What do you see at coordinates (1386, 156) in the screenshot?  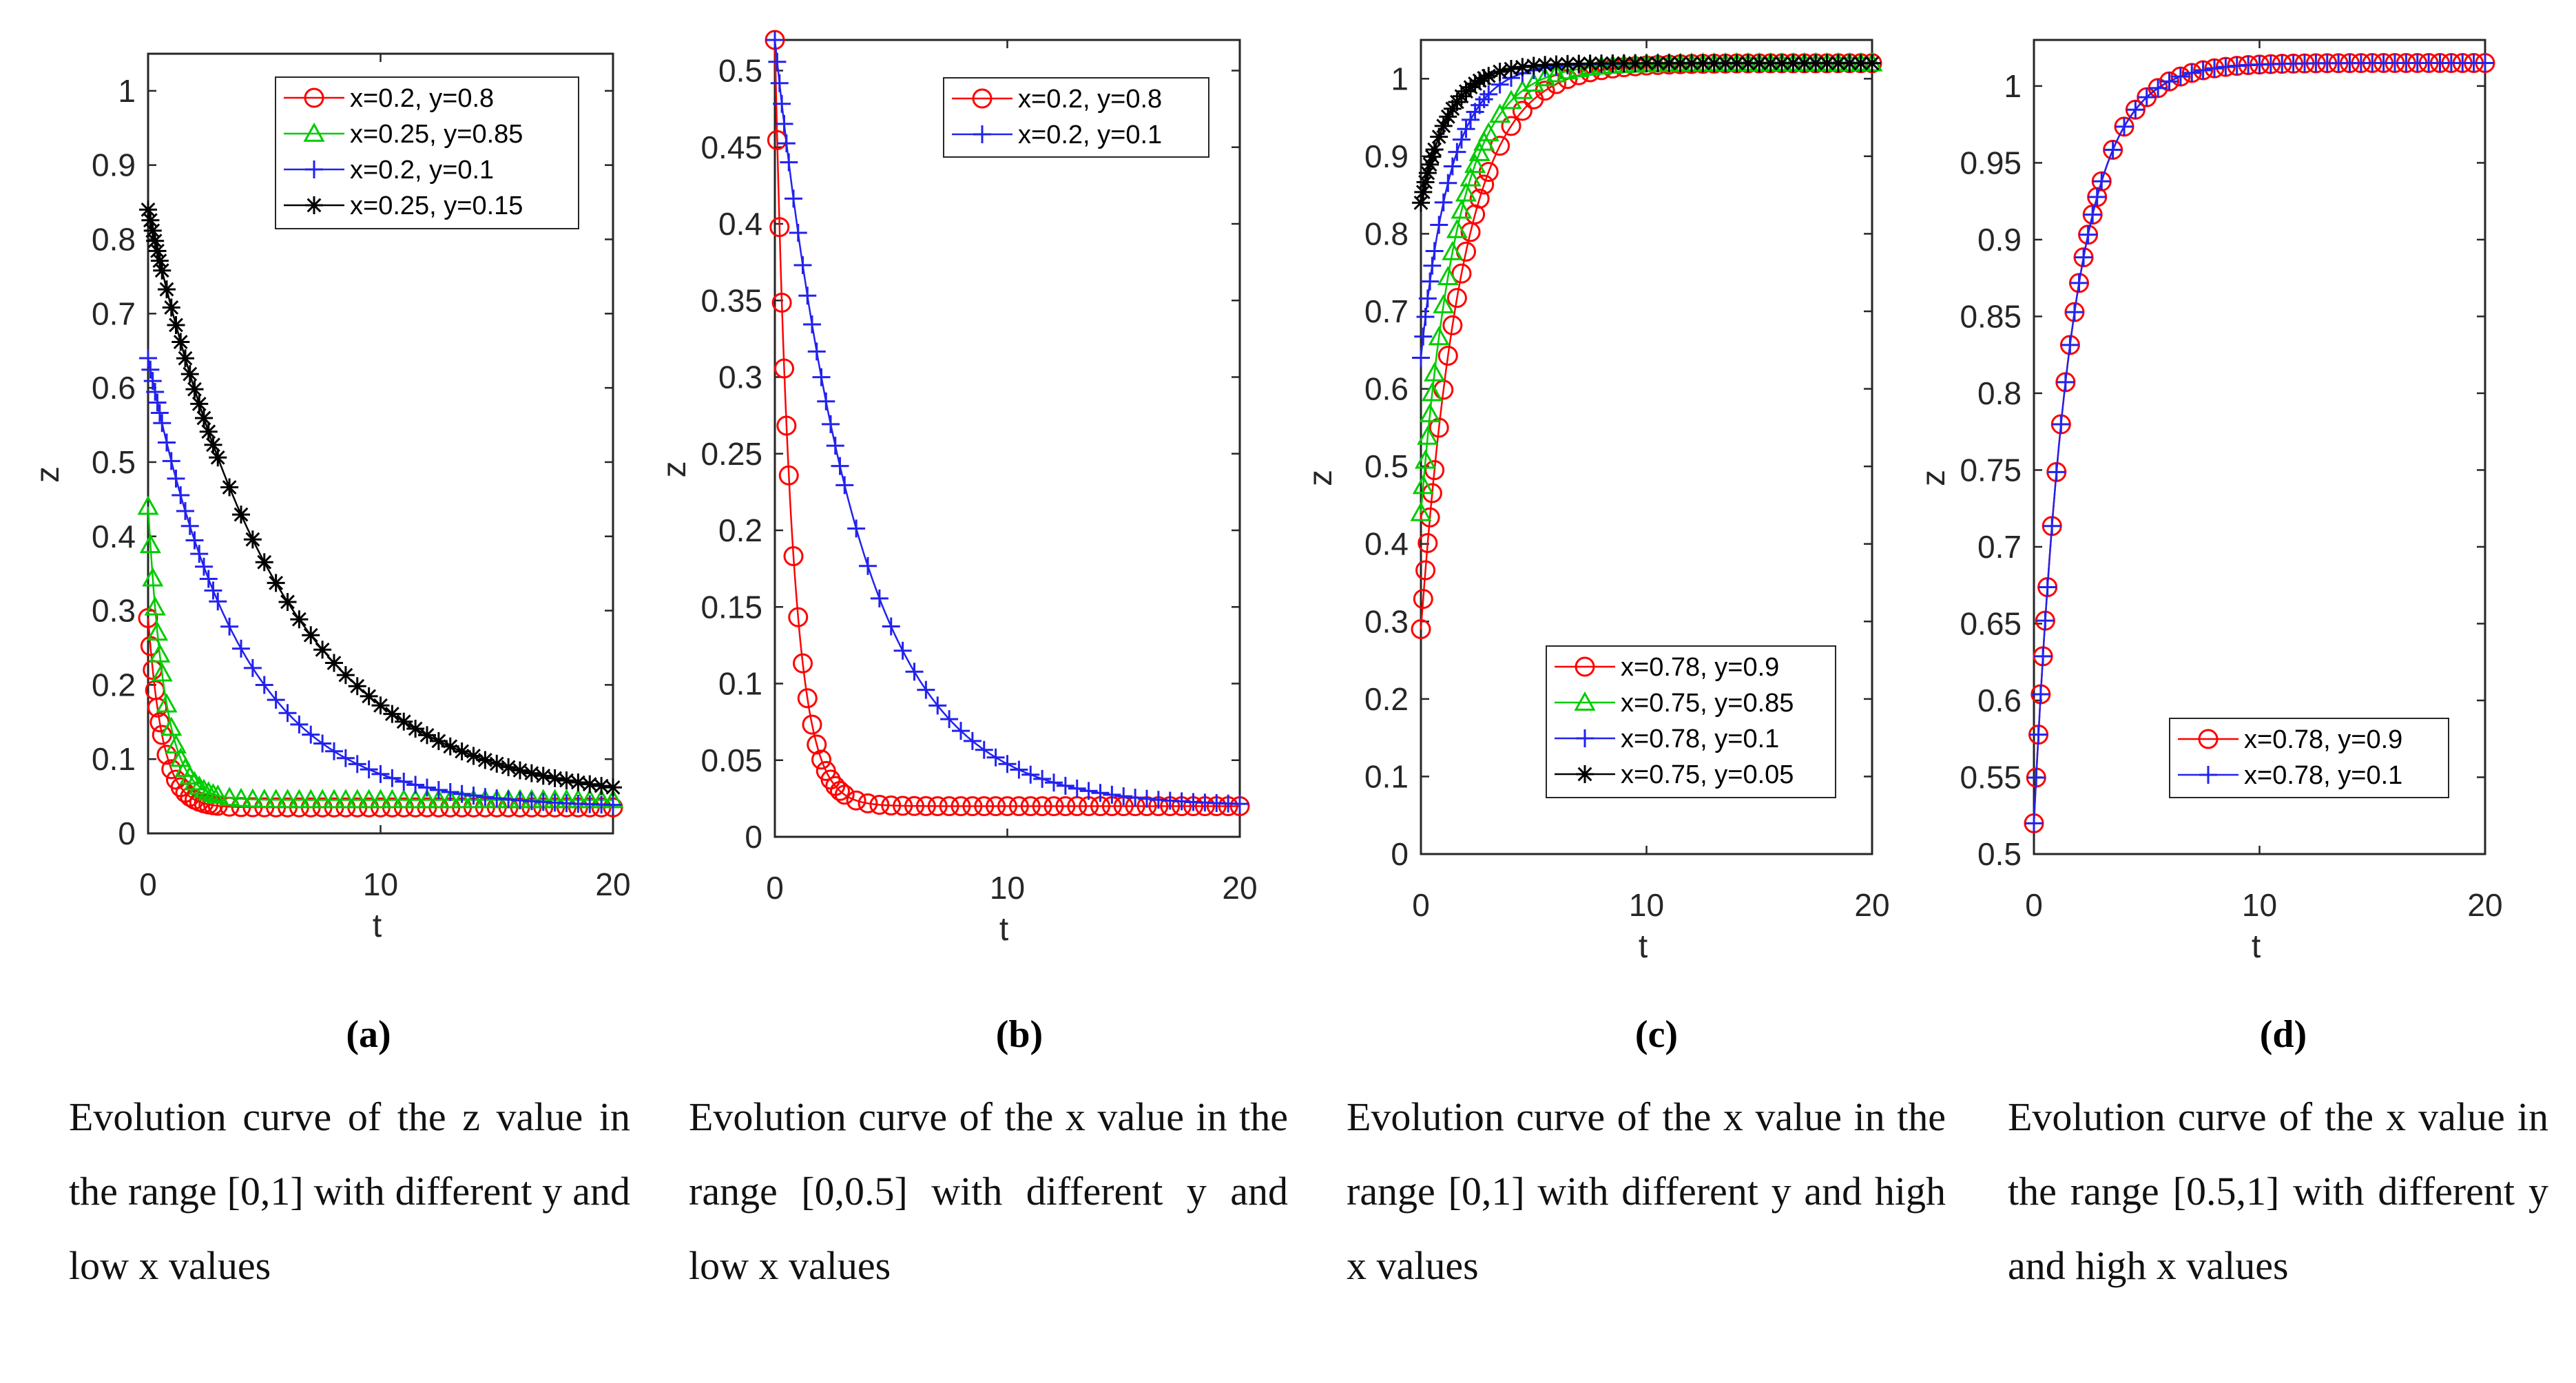 I see `y-tick-label: 0.9` at bounding box center [1386, 156].